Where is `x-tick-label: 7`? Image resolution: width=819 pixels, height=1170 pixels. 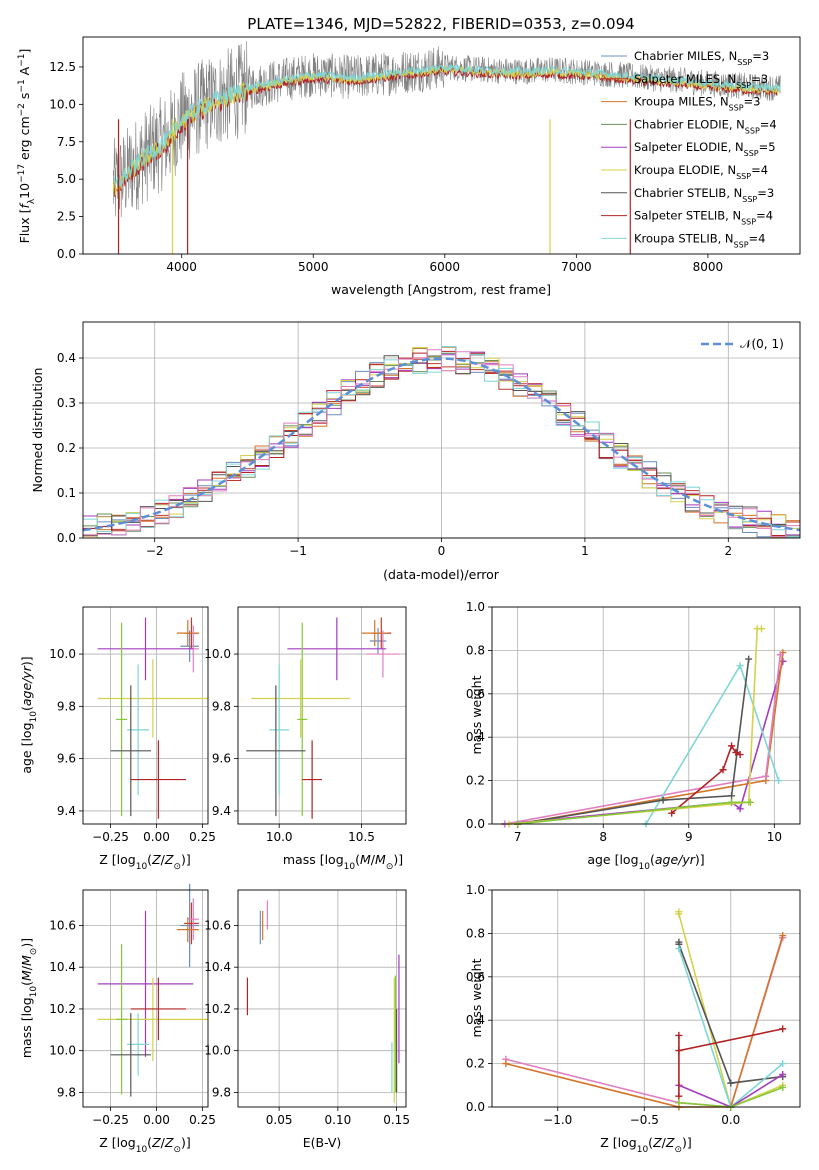
x-tick-label: 7 is located at coordinates (518, 837).